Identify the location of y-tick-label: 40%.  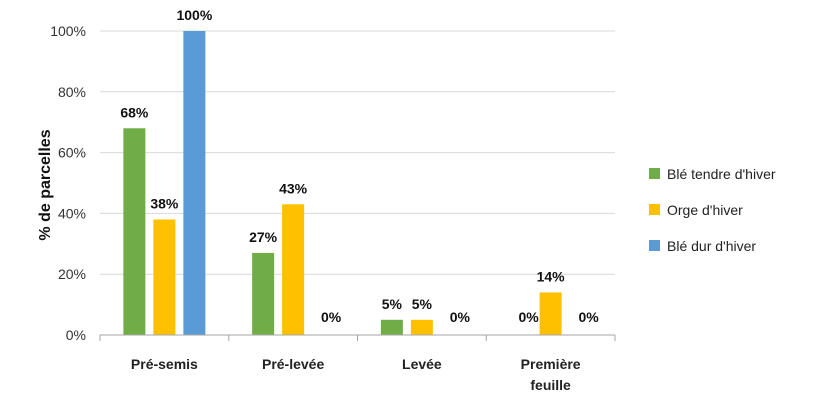
(72, 213).